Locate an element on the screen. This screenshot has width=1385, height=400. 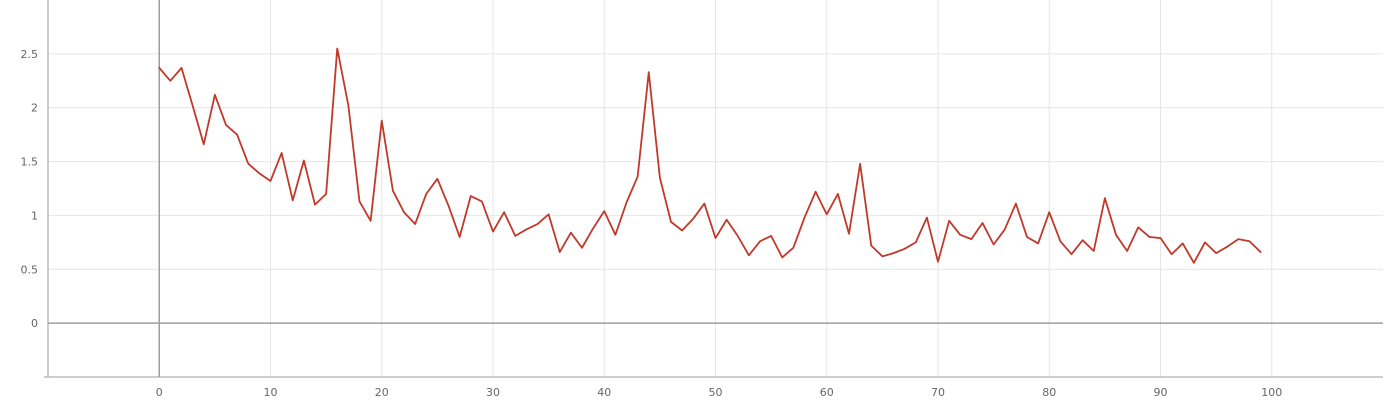
y-tick-label: 0 is located at coordinates (34, 323).